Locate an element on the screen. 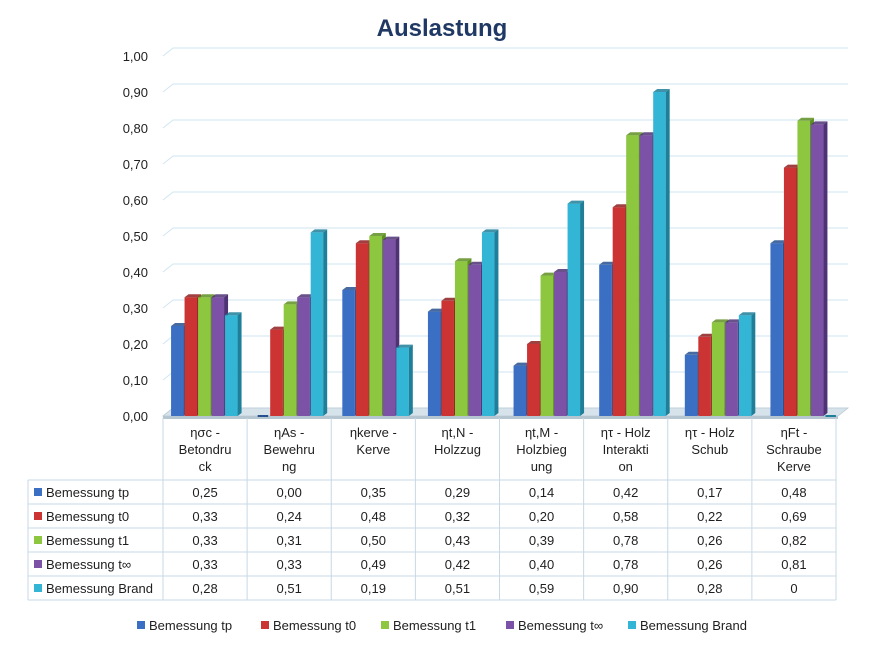  data-label: 0,50 is located at coordinates (373, 540).